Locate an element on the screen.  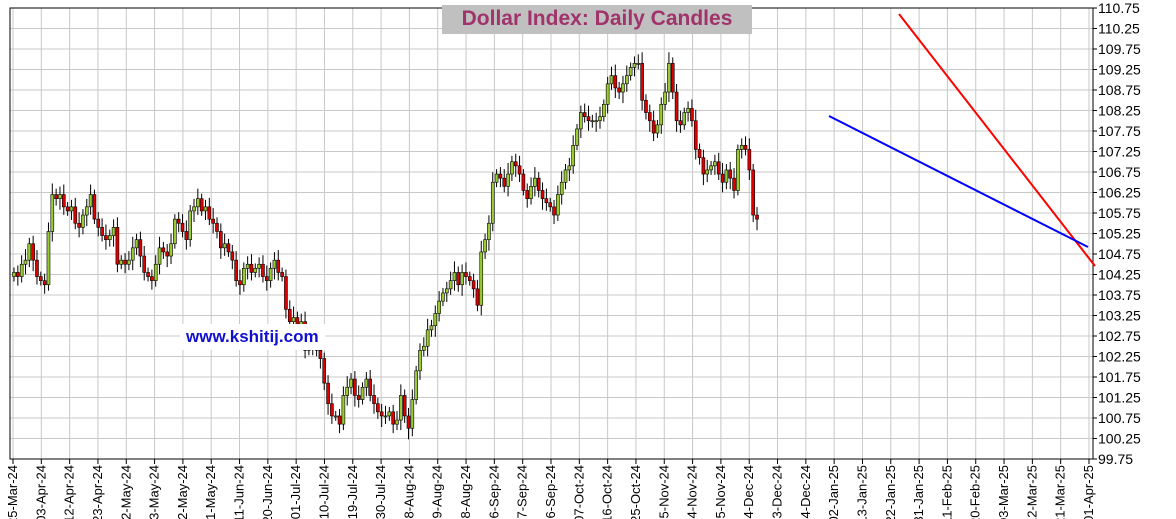
watermark-url: www.kshitij.com is located at coordinates (252, 337).